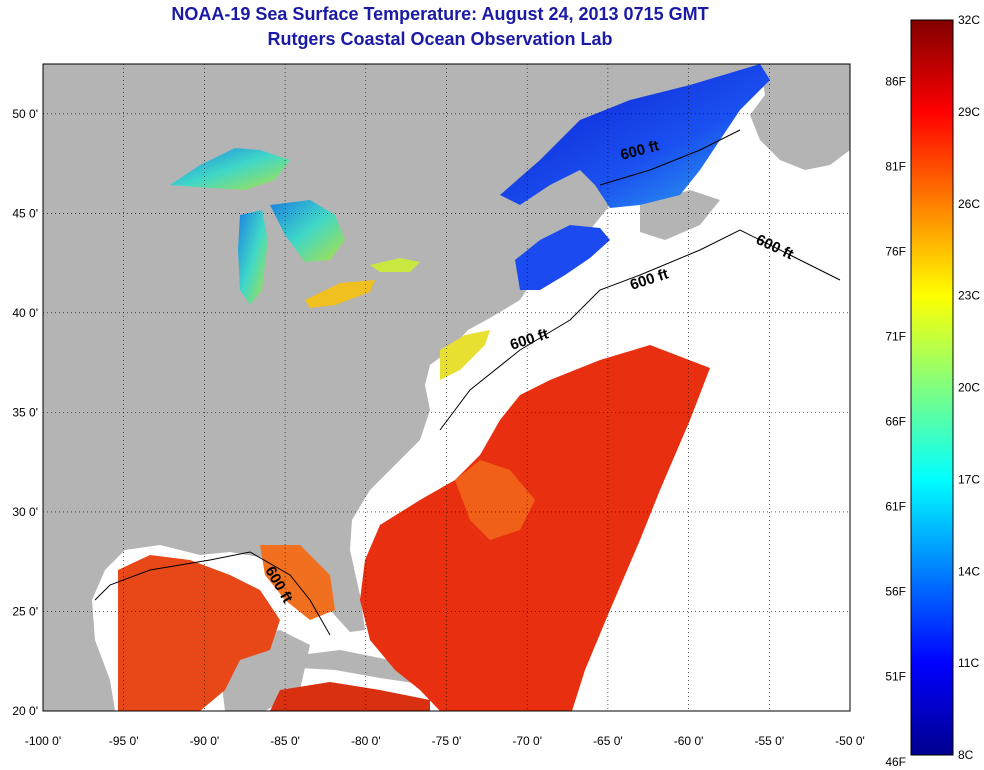 The image size is (984, 770). Describe the element at coordinates (895, 336) in the screenshot. I see `colorbar-label-fahrenheit: 71F` at that location.